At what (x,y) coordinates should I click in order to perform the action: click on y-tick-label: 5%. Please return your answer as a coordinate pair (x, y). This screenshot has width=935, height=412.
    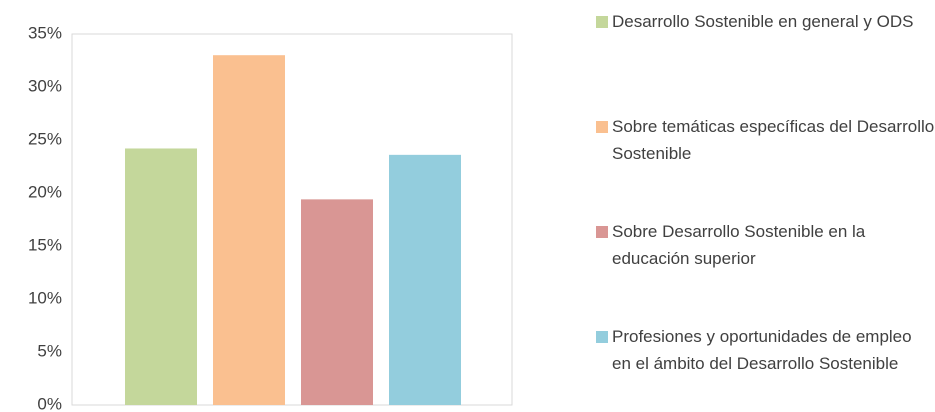
    Looking at the image, I should click on (49, 350).